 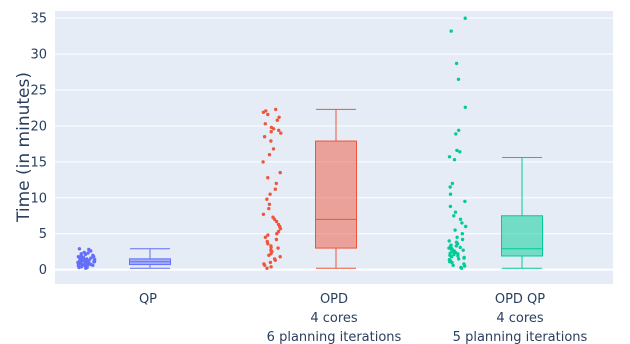 What do you see at coordinates (334, 318) in the screenshot?
I see `category-label: 4 cores` at bounding box center [334, 318].